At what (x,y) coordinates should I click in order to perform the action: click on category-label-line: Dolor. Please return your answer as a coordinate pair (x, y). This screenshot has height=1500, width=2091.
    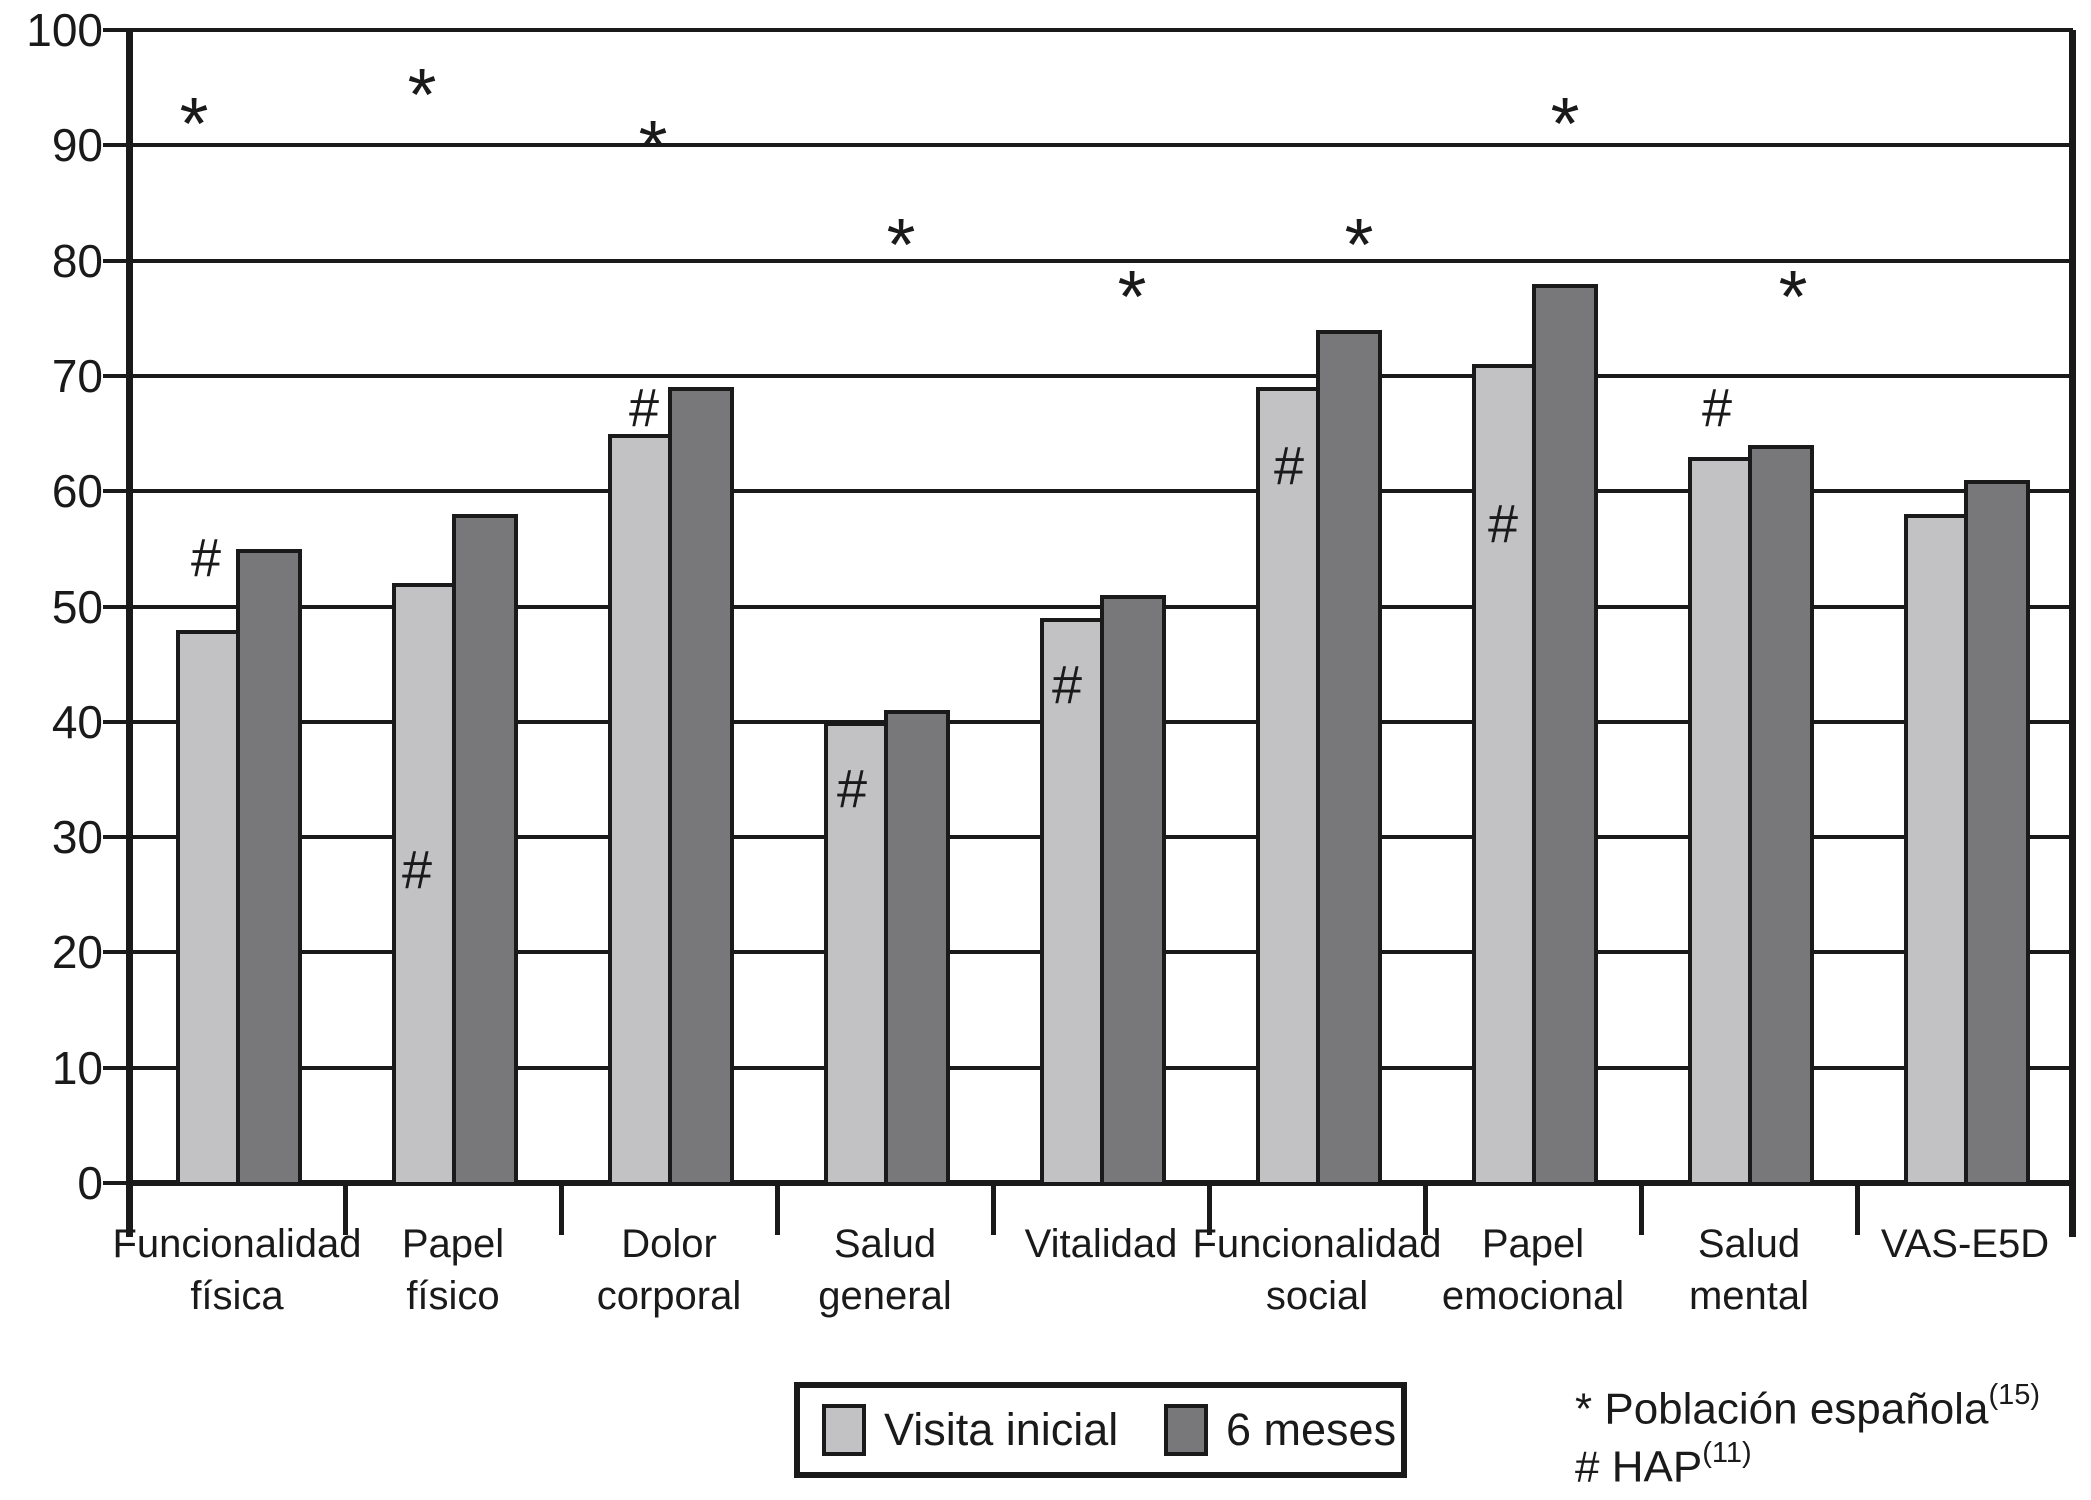
    Looking at the image, I should click on (669, 1244).